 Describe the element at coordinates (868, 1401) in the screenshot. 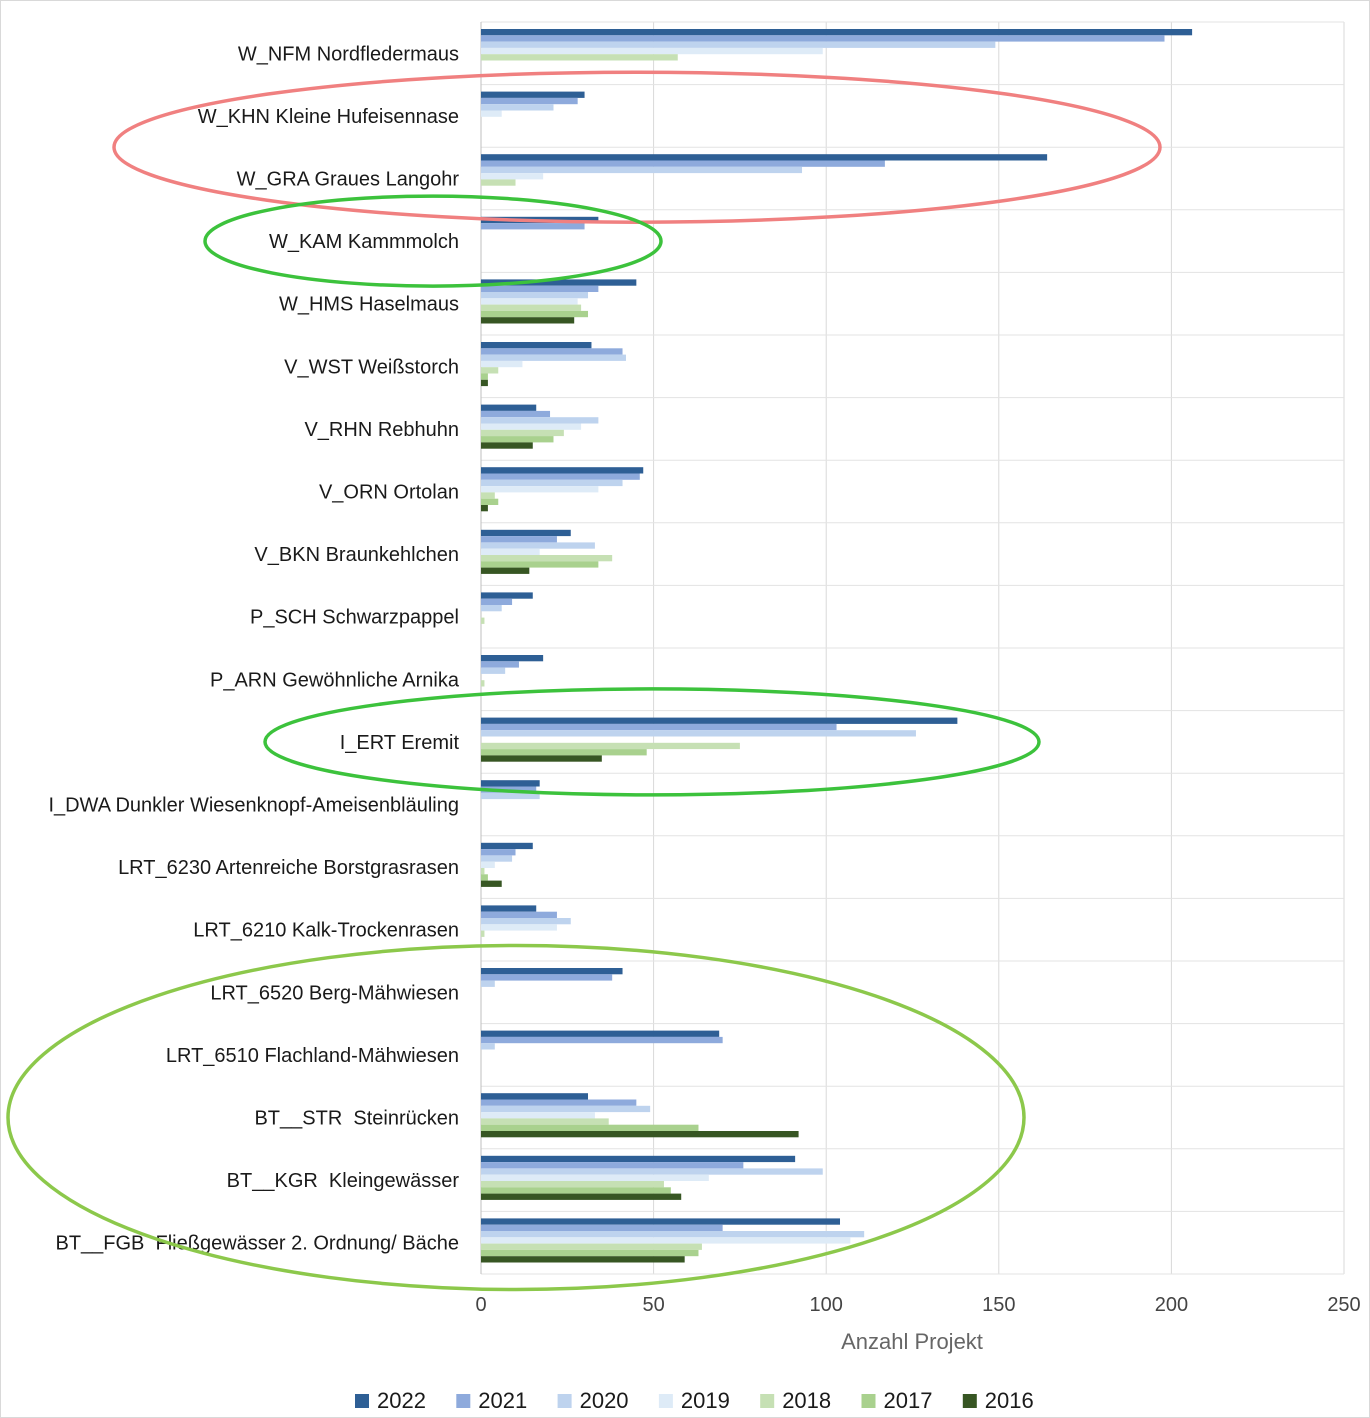

I see `legend-swatch-2017` at that location.